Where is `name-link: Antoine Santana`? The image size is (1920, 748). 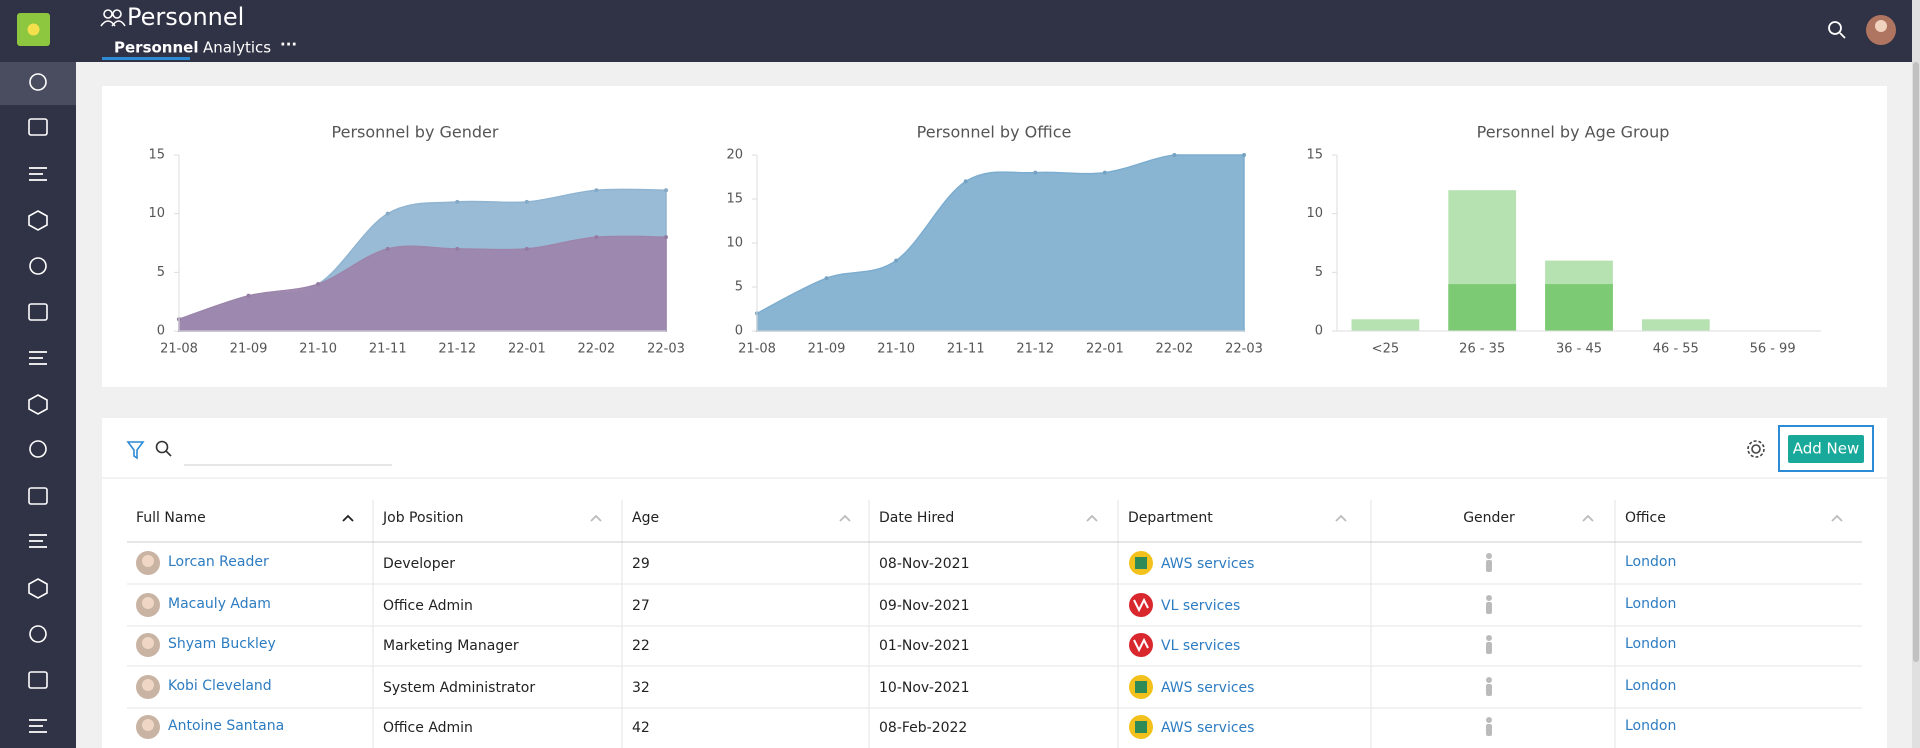 name-link: Antoine Santana is located at coordinates (226, 726).